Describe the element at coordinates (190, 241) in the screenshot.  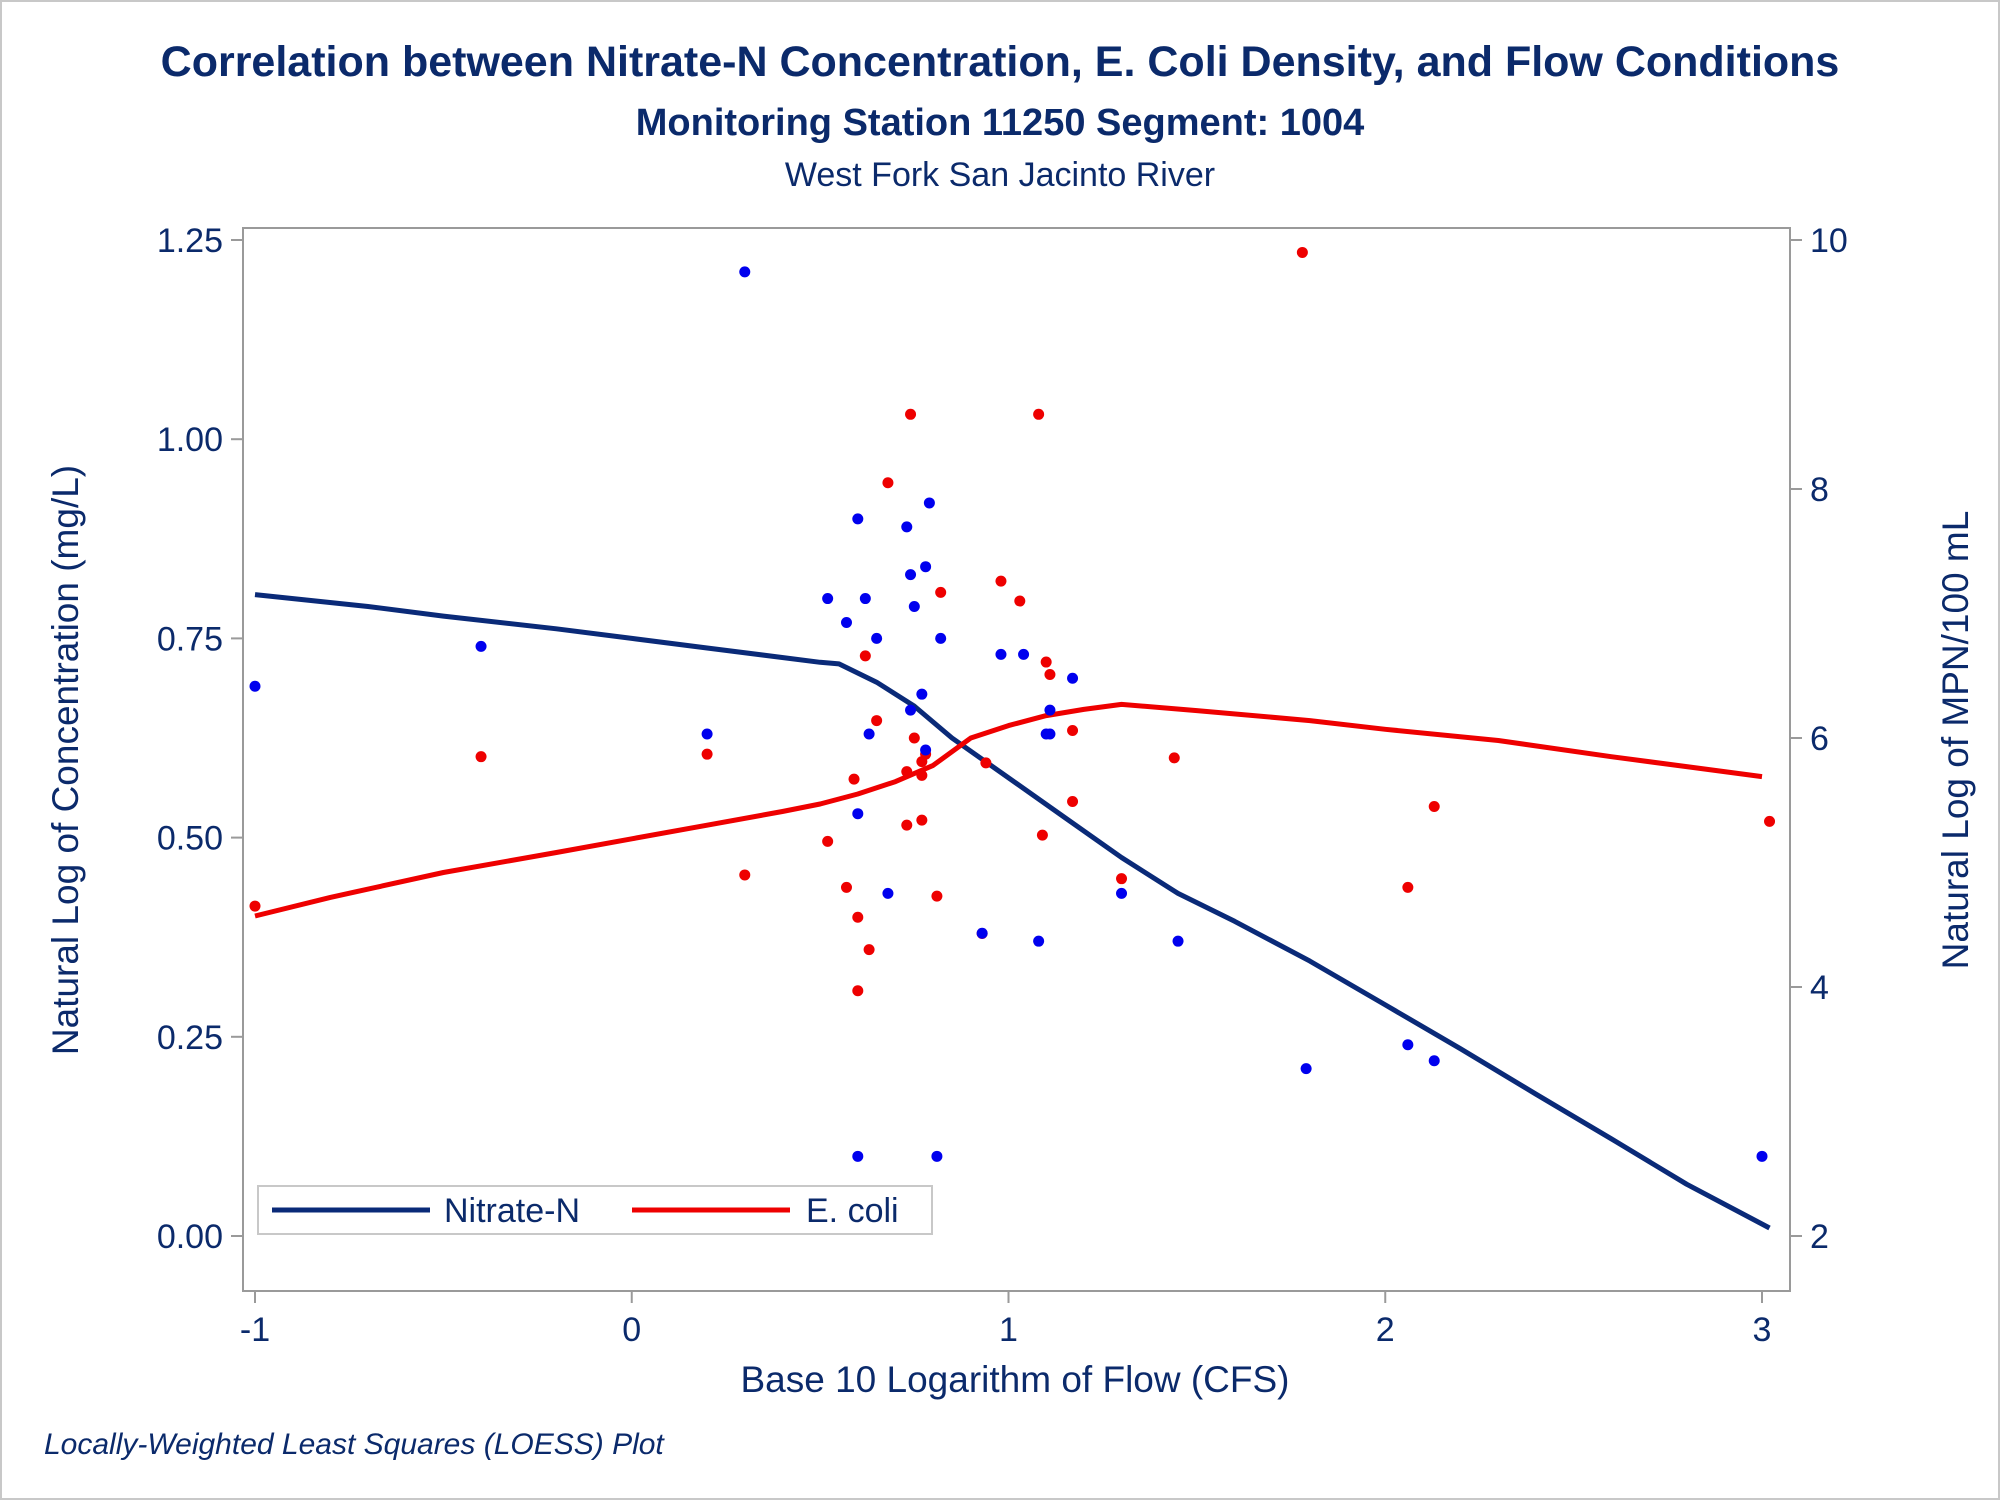
I see `y-tick-label: 1.25` at that location.